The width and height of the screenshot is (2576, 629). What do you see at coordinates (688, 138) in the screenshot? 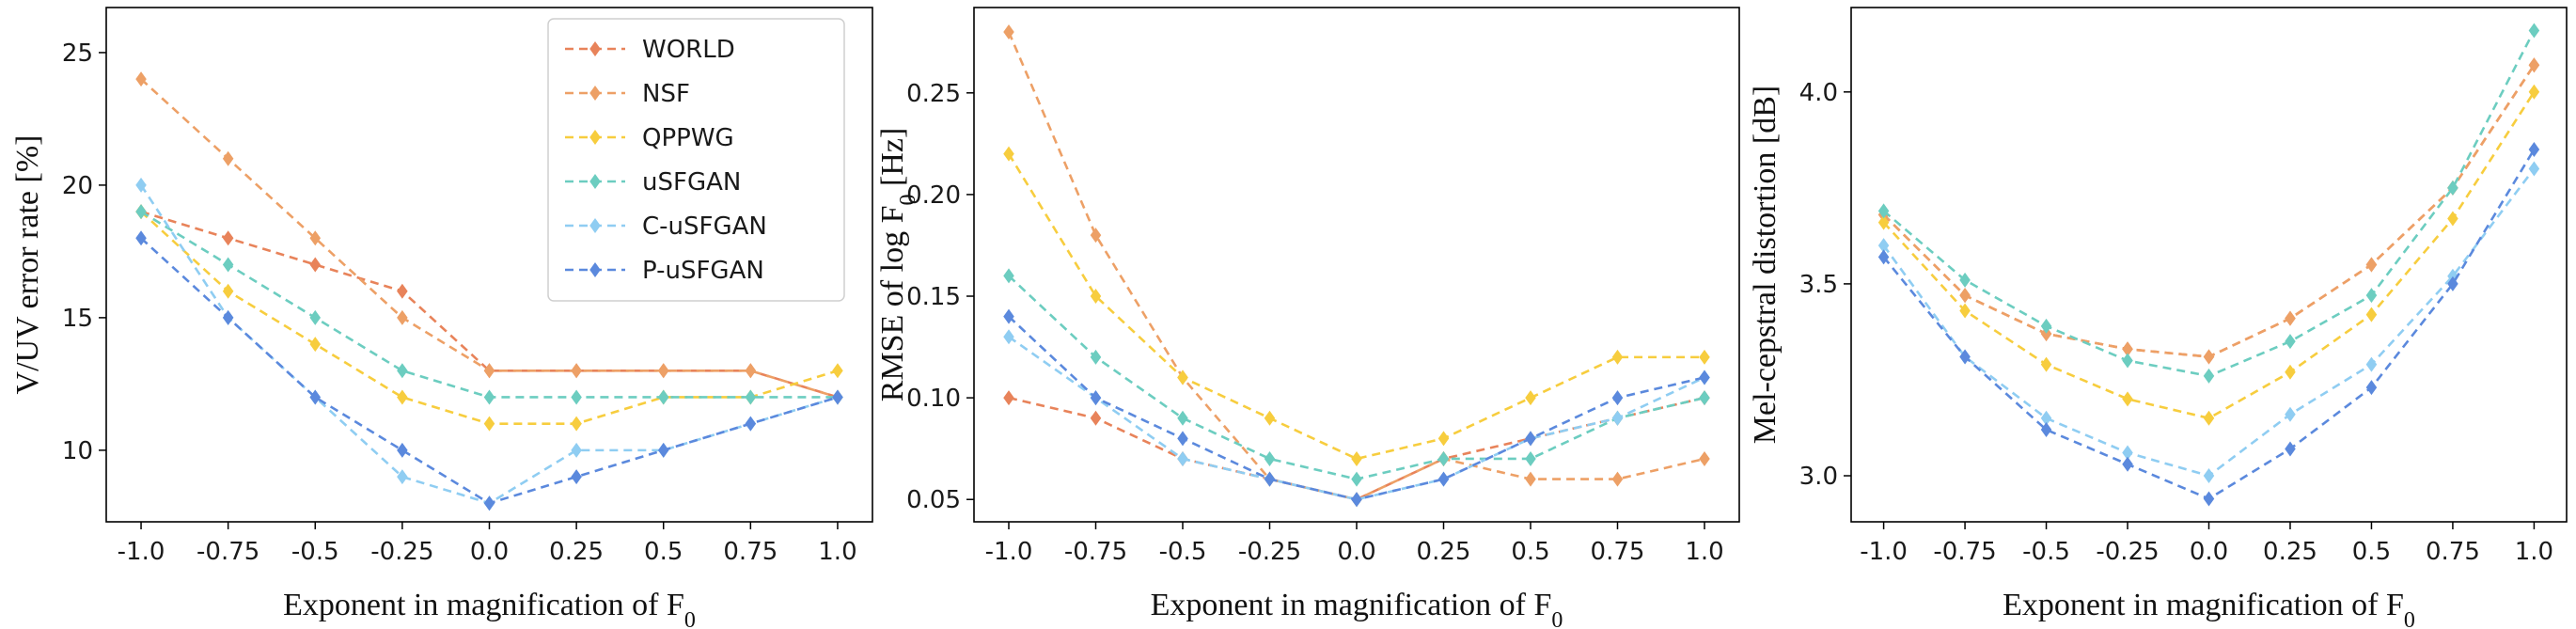
I see `legend-label: QPPWG` at bounding box center [688, 138].